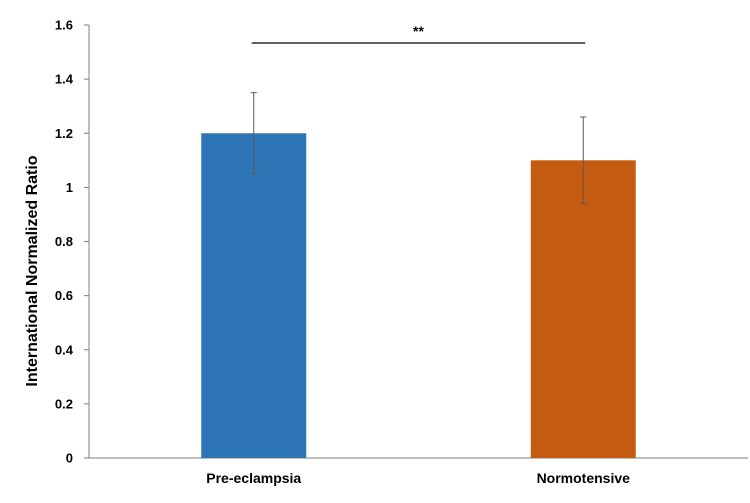 This screenshot has height=503, width=750. Describe the element at coordinates (253, 478) in the screenshot. I see `x-category-label: Pre-eclampsia` at that location.